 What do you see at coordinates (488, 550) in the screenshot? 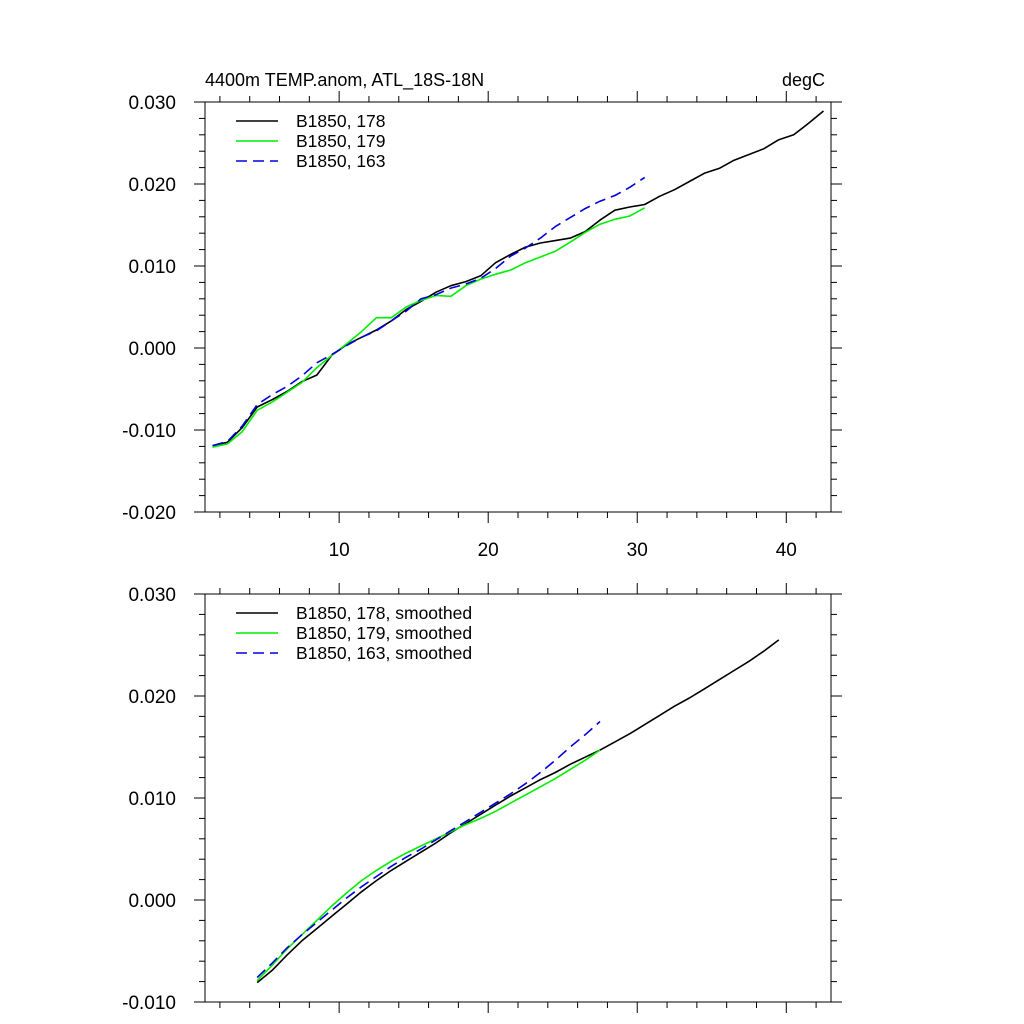
I see `x-tick-label: 20` at bounding box center [488, 550].